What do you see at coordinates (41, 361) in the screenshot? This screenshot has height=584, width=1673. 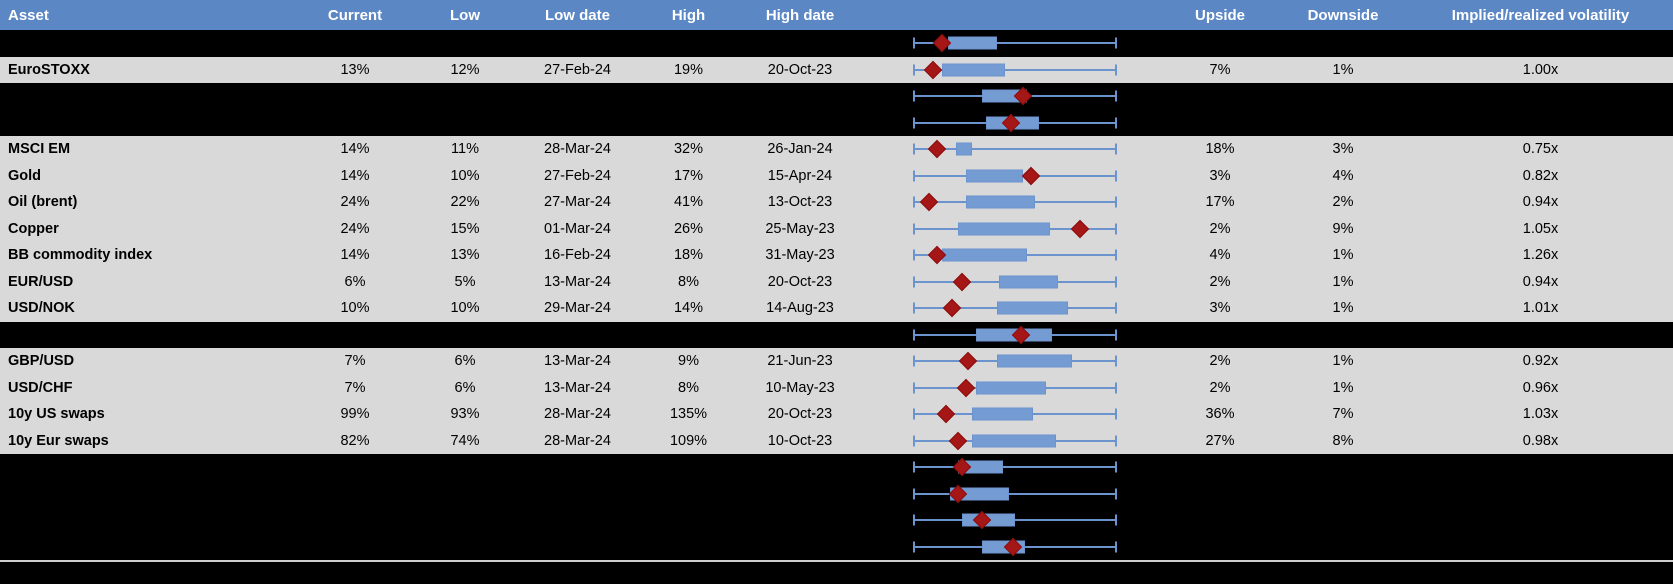 I see `asset-name: GBP/USD` at bounding box center [41, 361].